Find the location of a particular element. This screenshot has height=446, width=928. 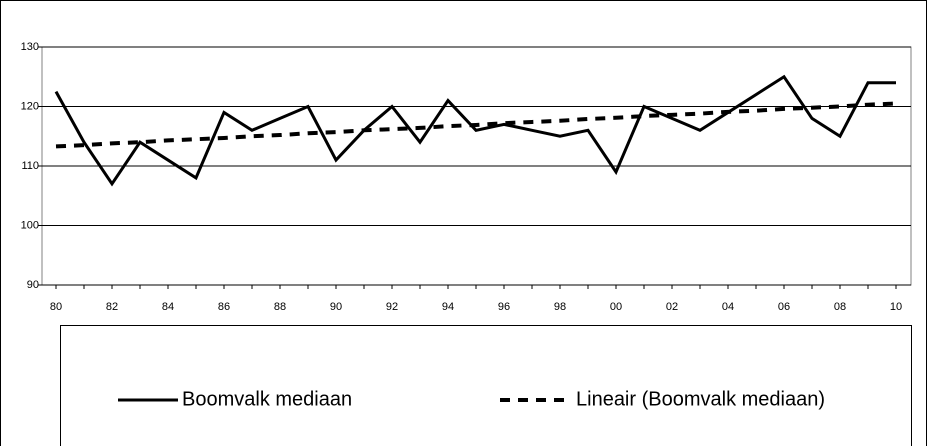

x-tick-label: 08 is located at coordinates (840, 307).